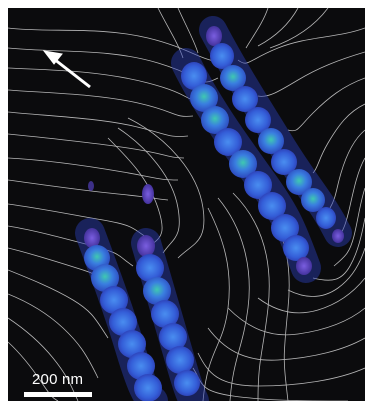 The height and width of the screenshot is (403, 371). I want to click on scale-bar-label: 200 nm, so click(58, 379).